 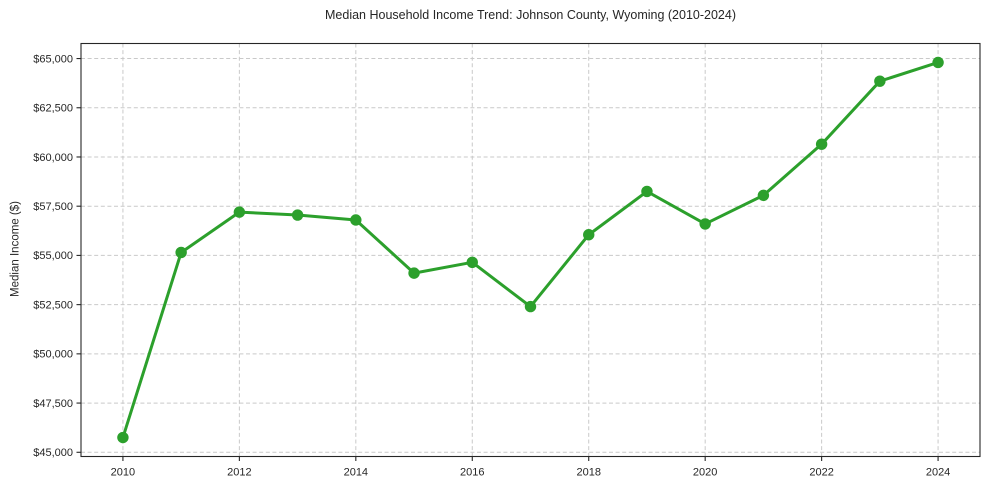 I want to click on y-tick-label: $62,500, so click(x=53, y=109).